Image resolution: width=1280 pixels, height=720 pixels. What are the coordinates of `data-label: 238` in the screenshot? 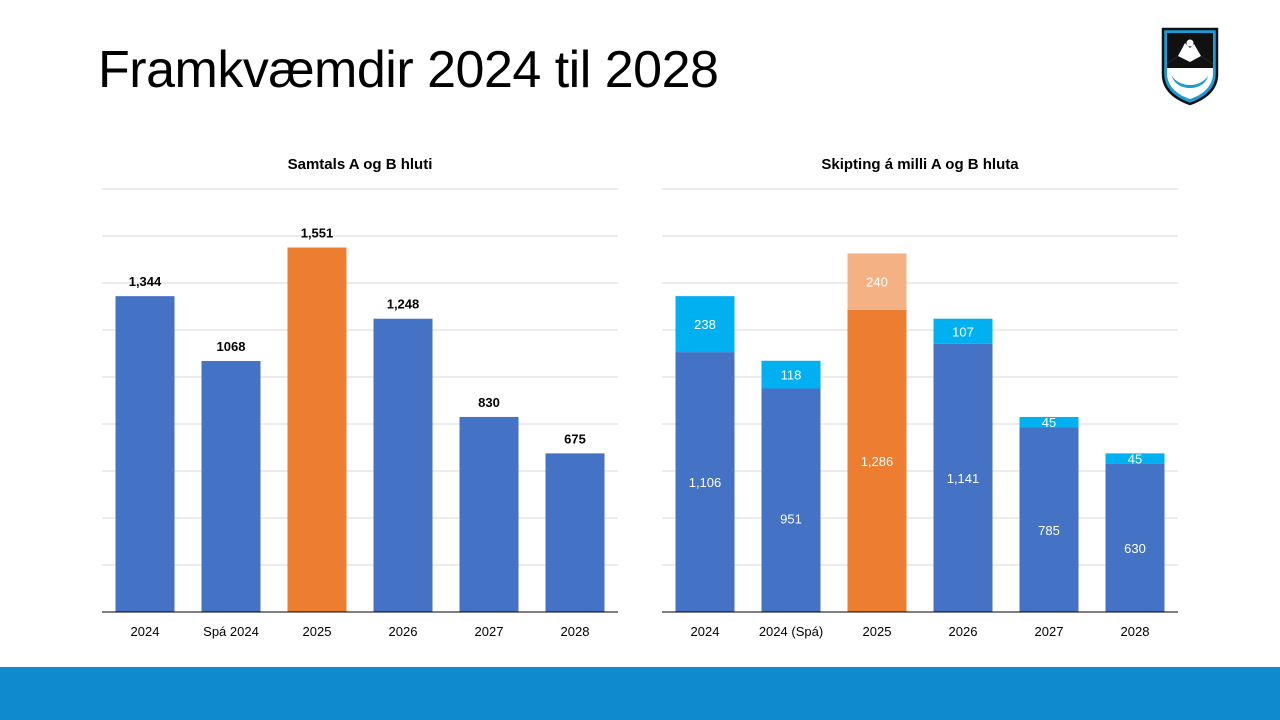 It's located at (705, 324).